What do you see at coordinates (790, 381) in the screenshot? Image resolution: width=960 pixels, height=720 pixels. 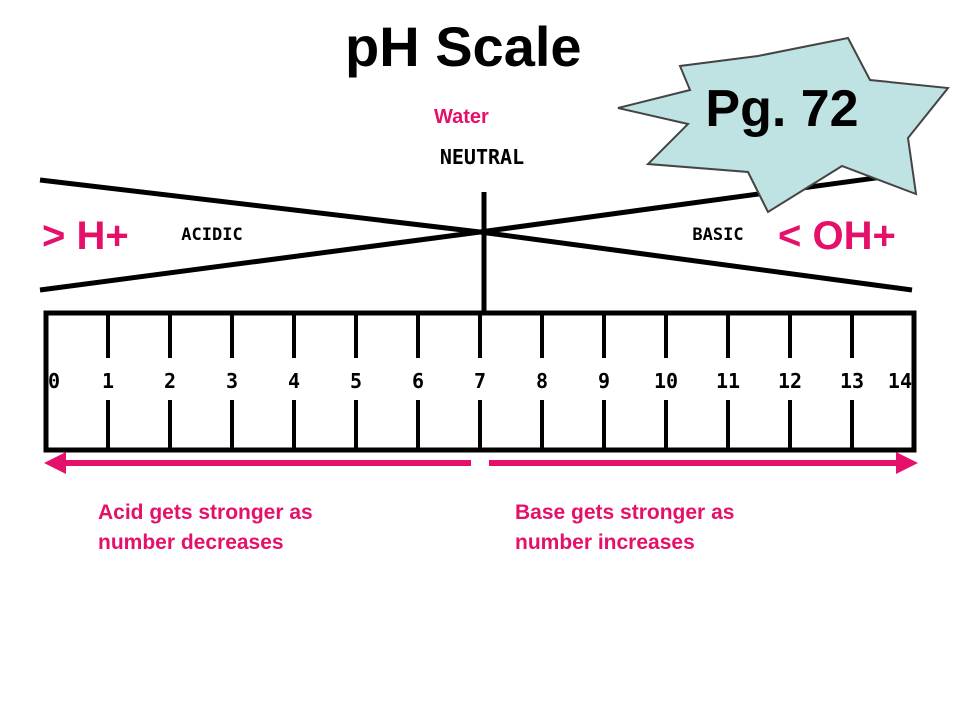 I see `scale-tick-label: 12` at bounding box center [790, 381].